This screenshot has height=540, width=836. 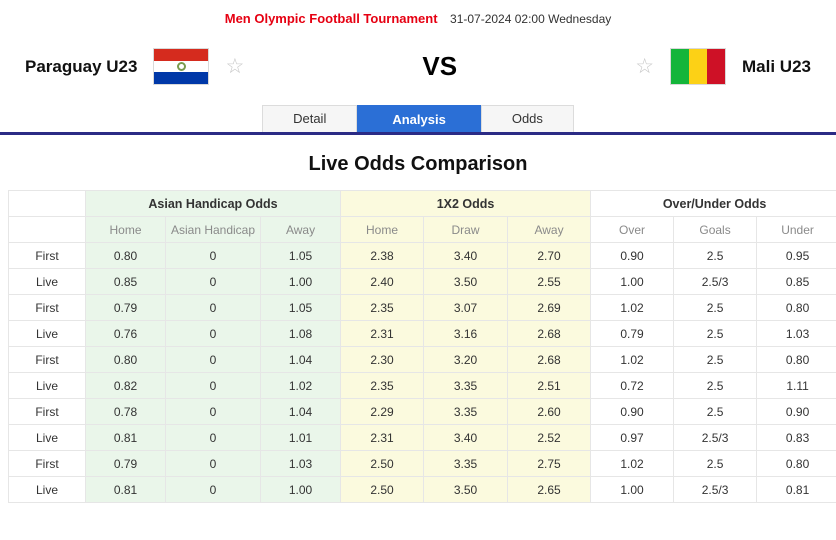 I want to click on tab-analysis: Analysis, so click(x=419, y=118).